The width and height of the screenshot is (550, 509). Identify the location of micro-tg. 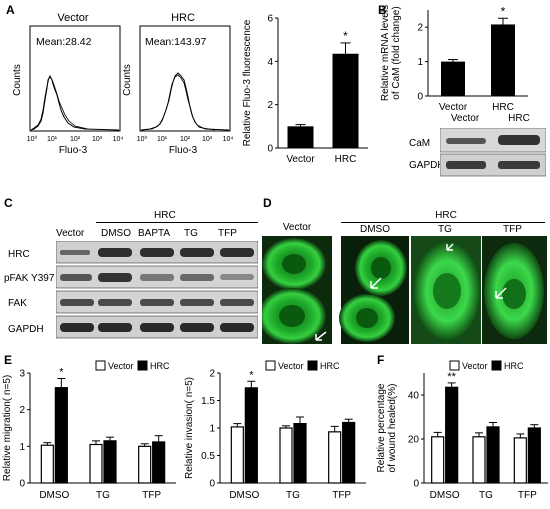
(446, 290).